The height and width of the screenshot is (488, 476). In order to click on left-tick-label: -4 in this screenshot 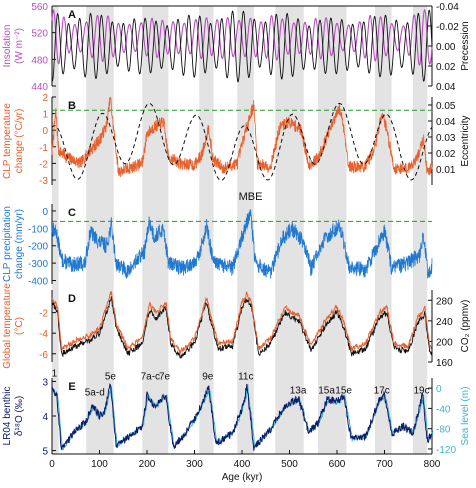, I will do `click(43, 334)`.